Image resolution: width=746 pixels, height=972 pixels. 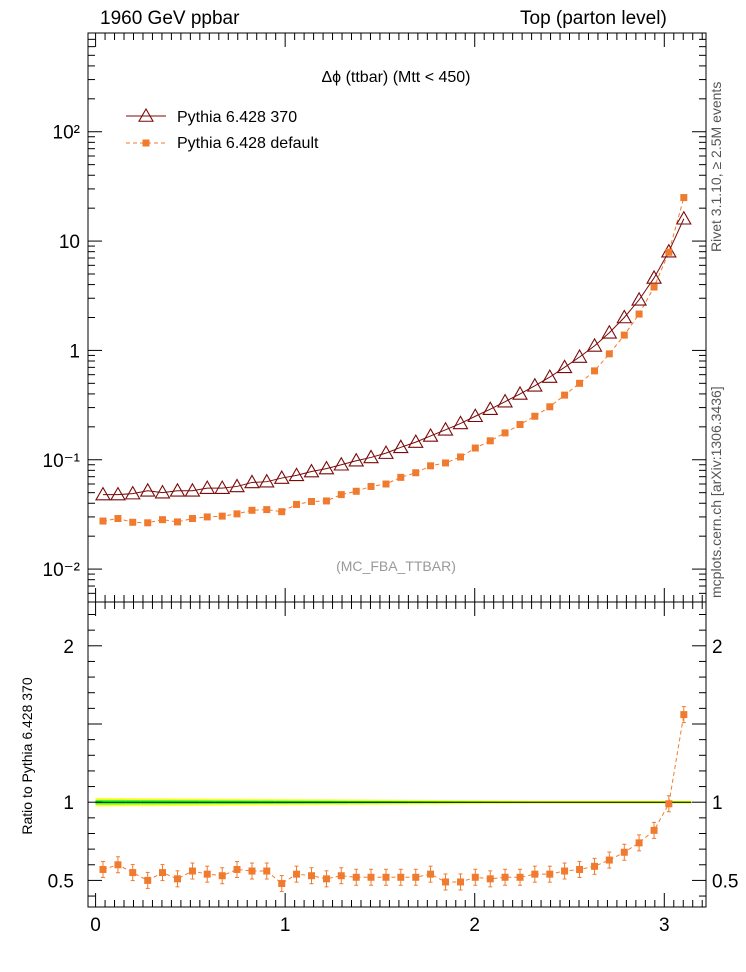 What do you see at coordinates (68, 647) in the screenshot?
I see `y-tick-label: 2` at bounding box center [68, 647].